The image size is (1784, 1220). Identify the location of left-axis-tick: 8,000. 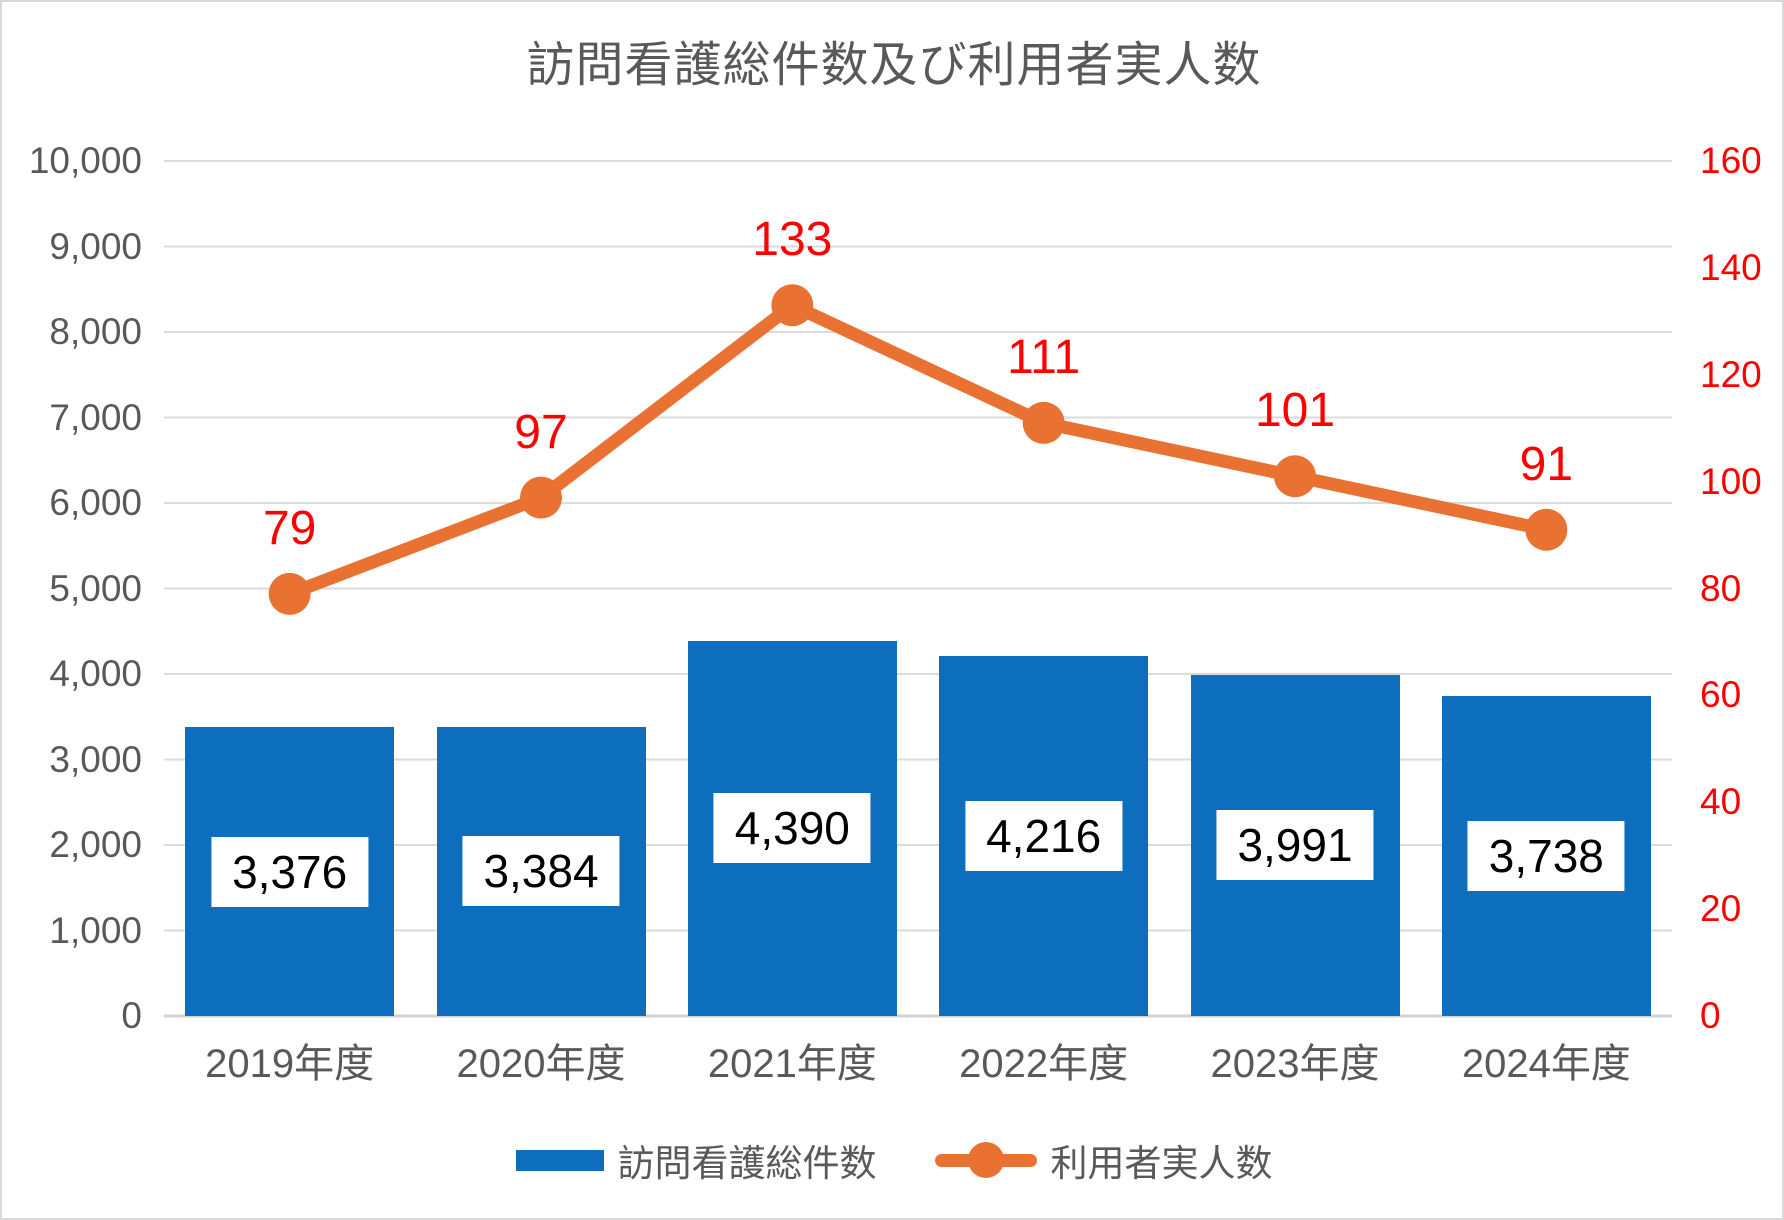
(95, 331).